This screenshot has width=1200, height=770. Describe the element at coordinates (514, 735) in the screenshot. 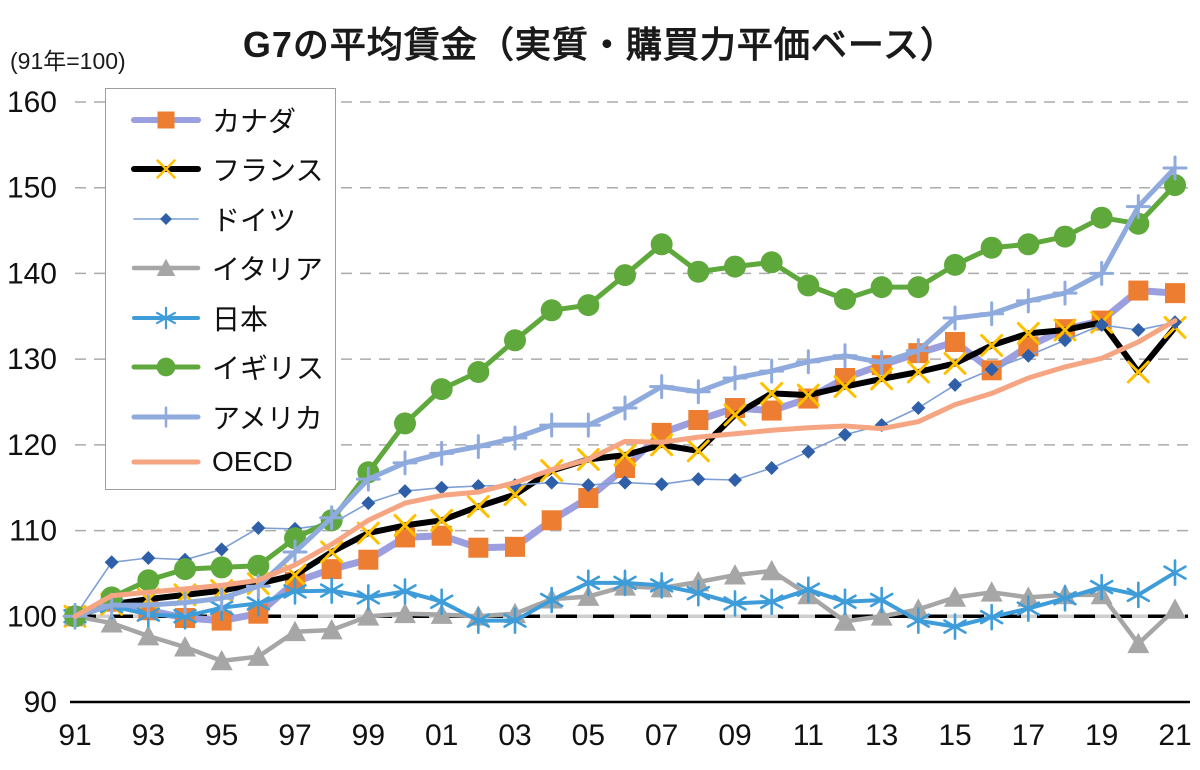

I see `x-tick-label: 03` at that location.